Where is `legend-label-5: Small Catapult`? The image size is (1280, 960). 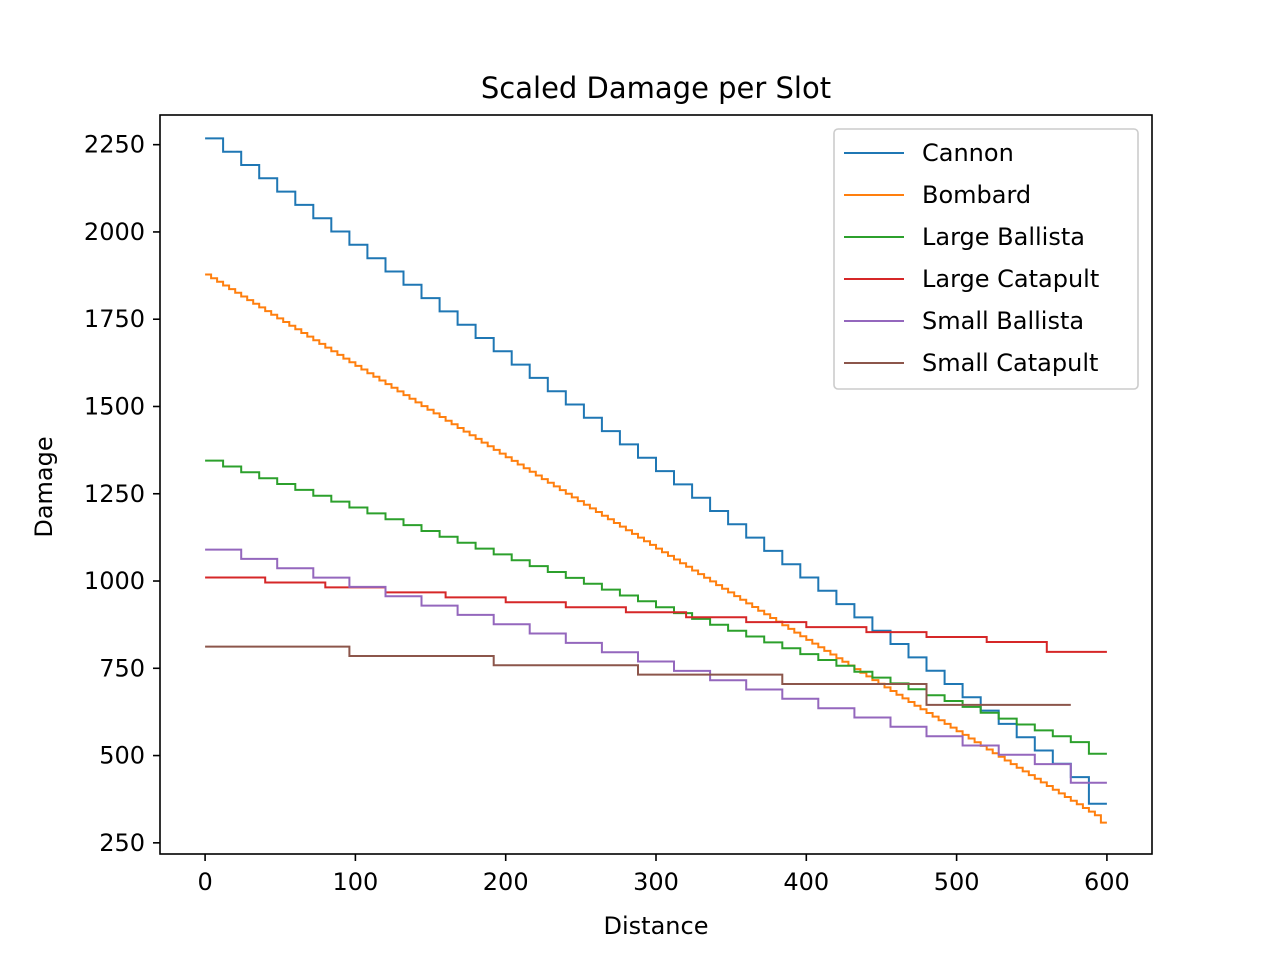 legend-label-5: Small Catapult is located at coordinates (1010, 363).